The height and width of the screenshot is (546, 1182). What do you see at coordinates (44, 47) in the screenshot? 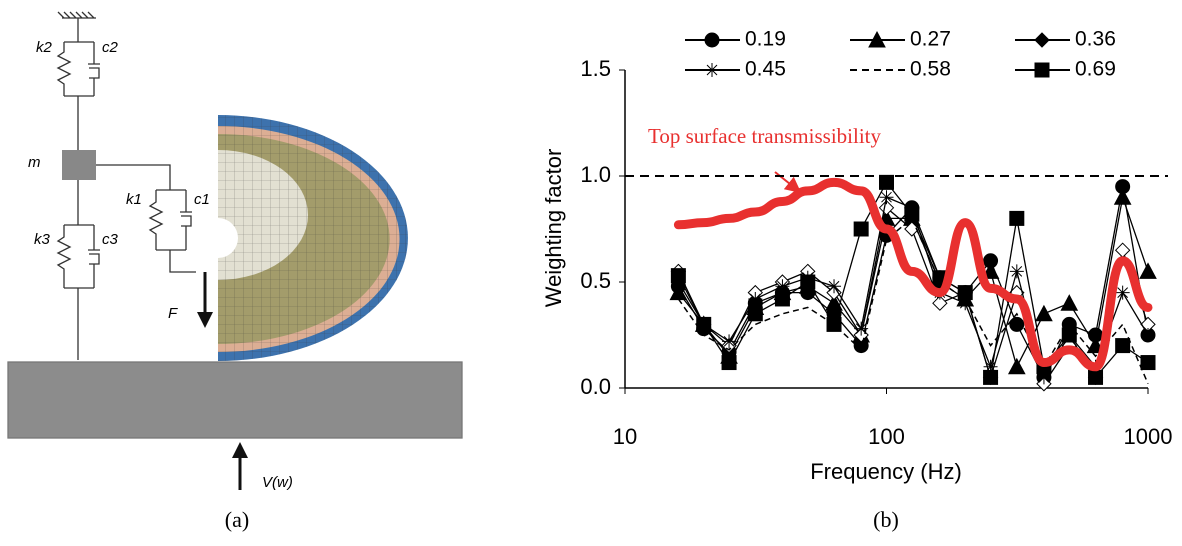
I see `label: k2` at bounding box center [44, 47].